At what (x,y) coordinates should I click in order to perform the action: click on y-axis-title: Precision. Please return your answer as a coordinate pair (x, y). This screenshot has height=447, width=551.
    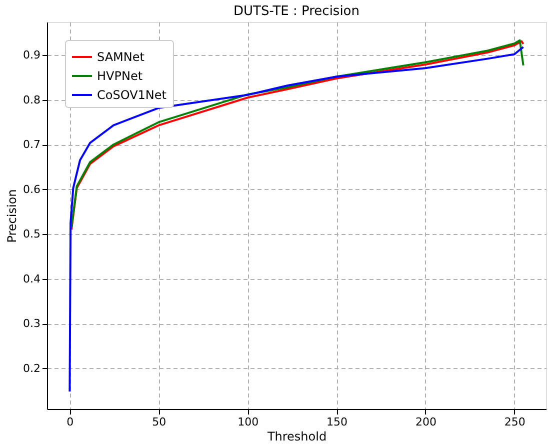
    Looking at the image, I should click on (12, 216).